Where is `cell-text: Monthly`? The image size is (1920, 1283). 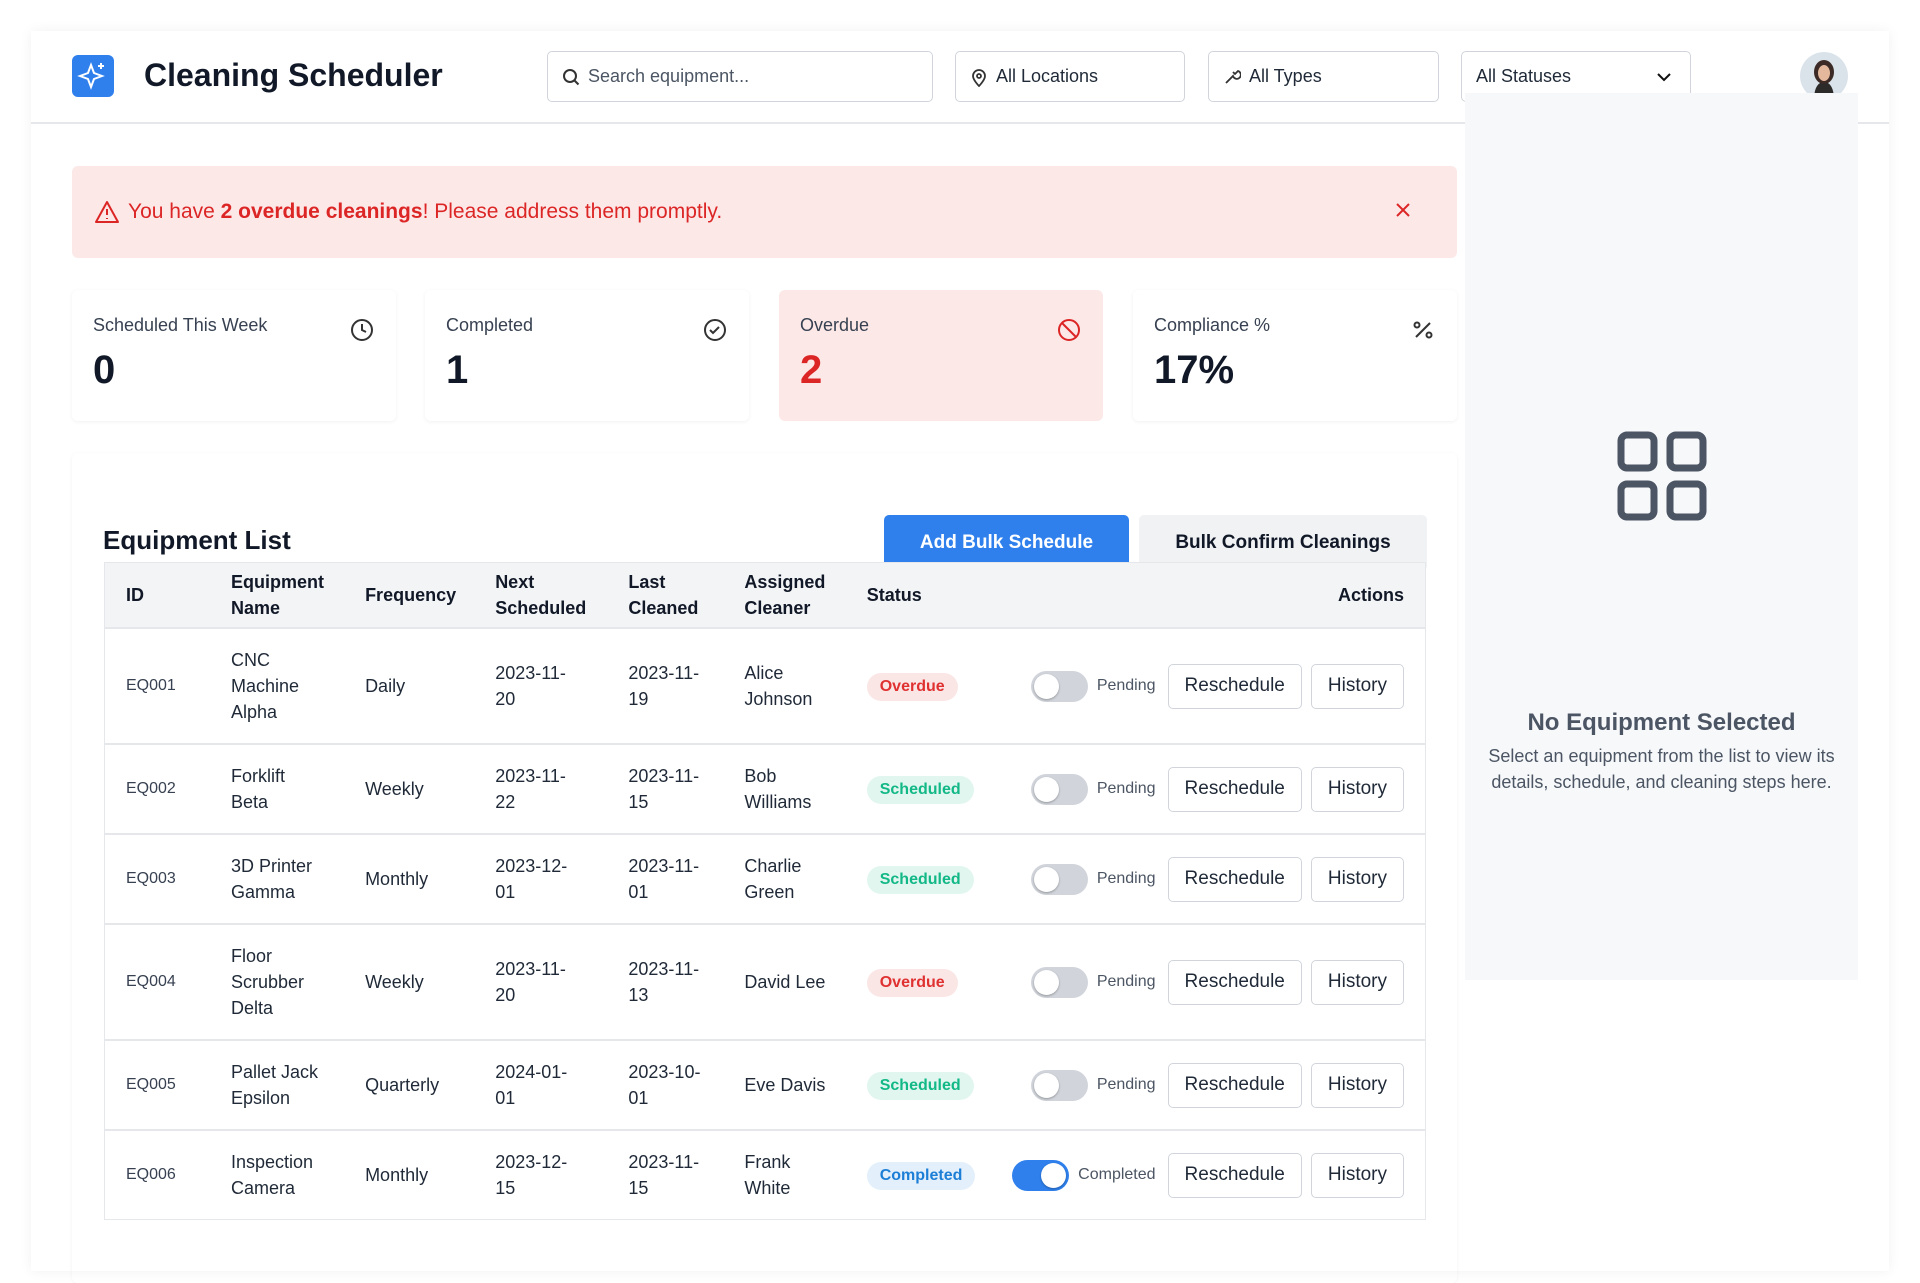 cell-text: Monthly is located at coordinates (397, 879).